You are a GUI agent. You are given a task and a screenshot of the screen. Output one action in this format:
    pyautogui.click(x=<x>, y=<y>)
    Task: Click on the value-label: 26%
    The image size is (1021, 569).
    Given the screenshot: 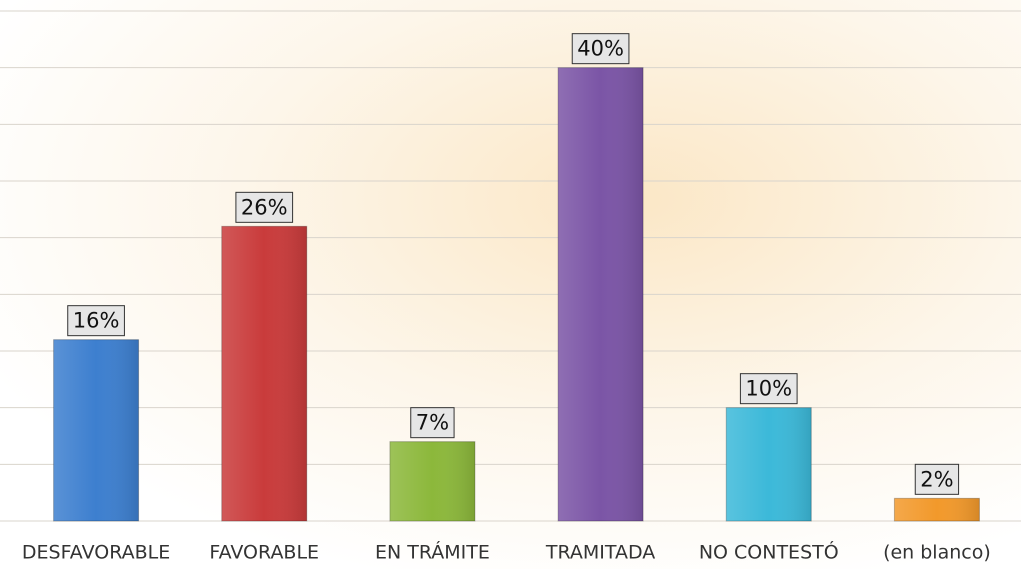 What is the action you would take?
    pyautogui.click(x=264, y=207)
    